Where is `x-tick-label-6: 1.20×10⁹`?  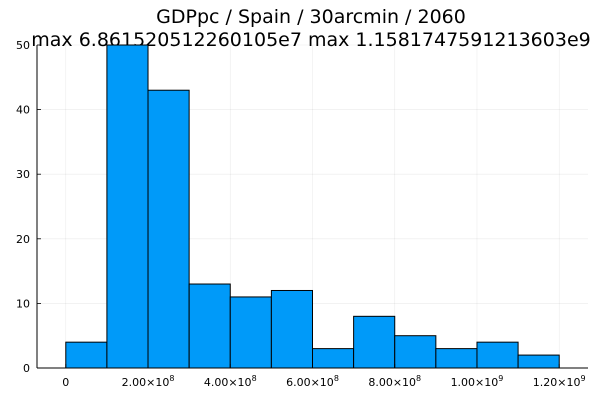
x-tick-label-6: 1.20×10⁹ is located at coordinates (559, 381).